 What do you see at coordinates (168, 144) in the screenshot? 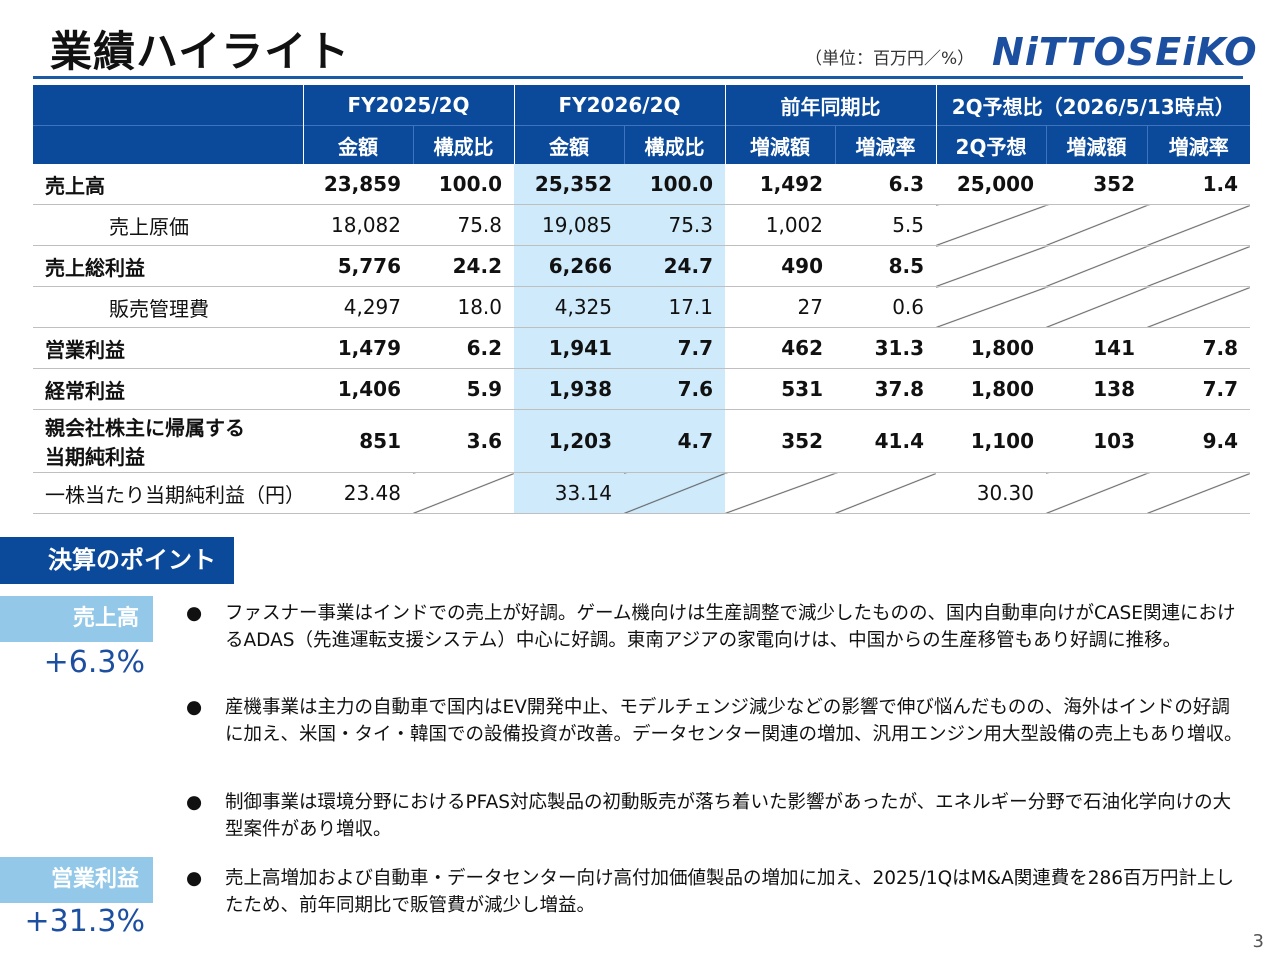
I see `header-corner-sub` at bounding box center [168, 144].